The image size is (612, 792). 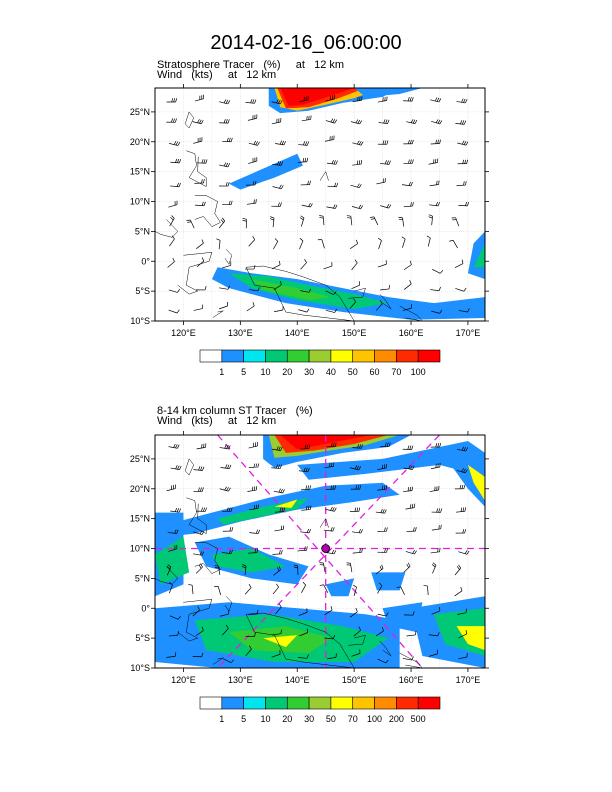 I want to click on lon-tick-label: 120°E, so click(x=183, y=333).